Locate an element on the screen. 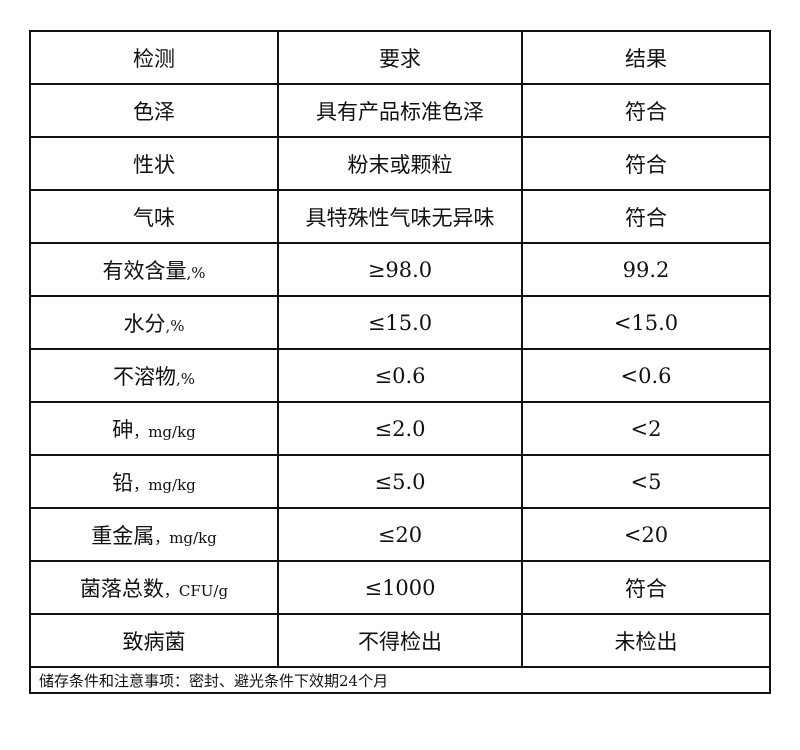  test-item-cell: 砷，mg/kg is located at coordinates (154, 428).